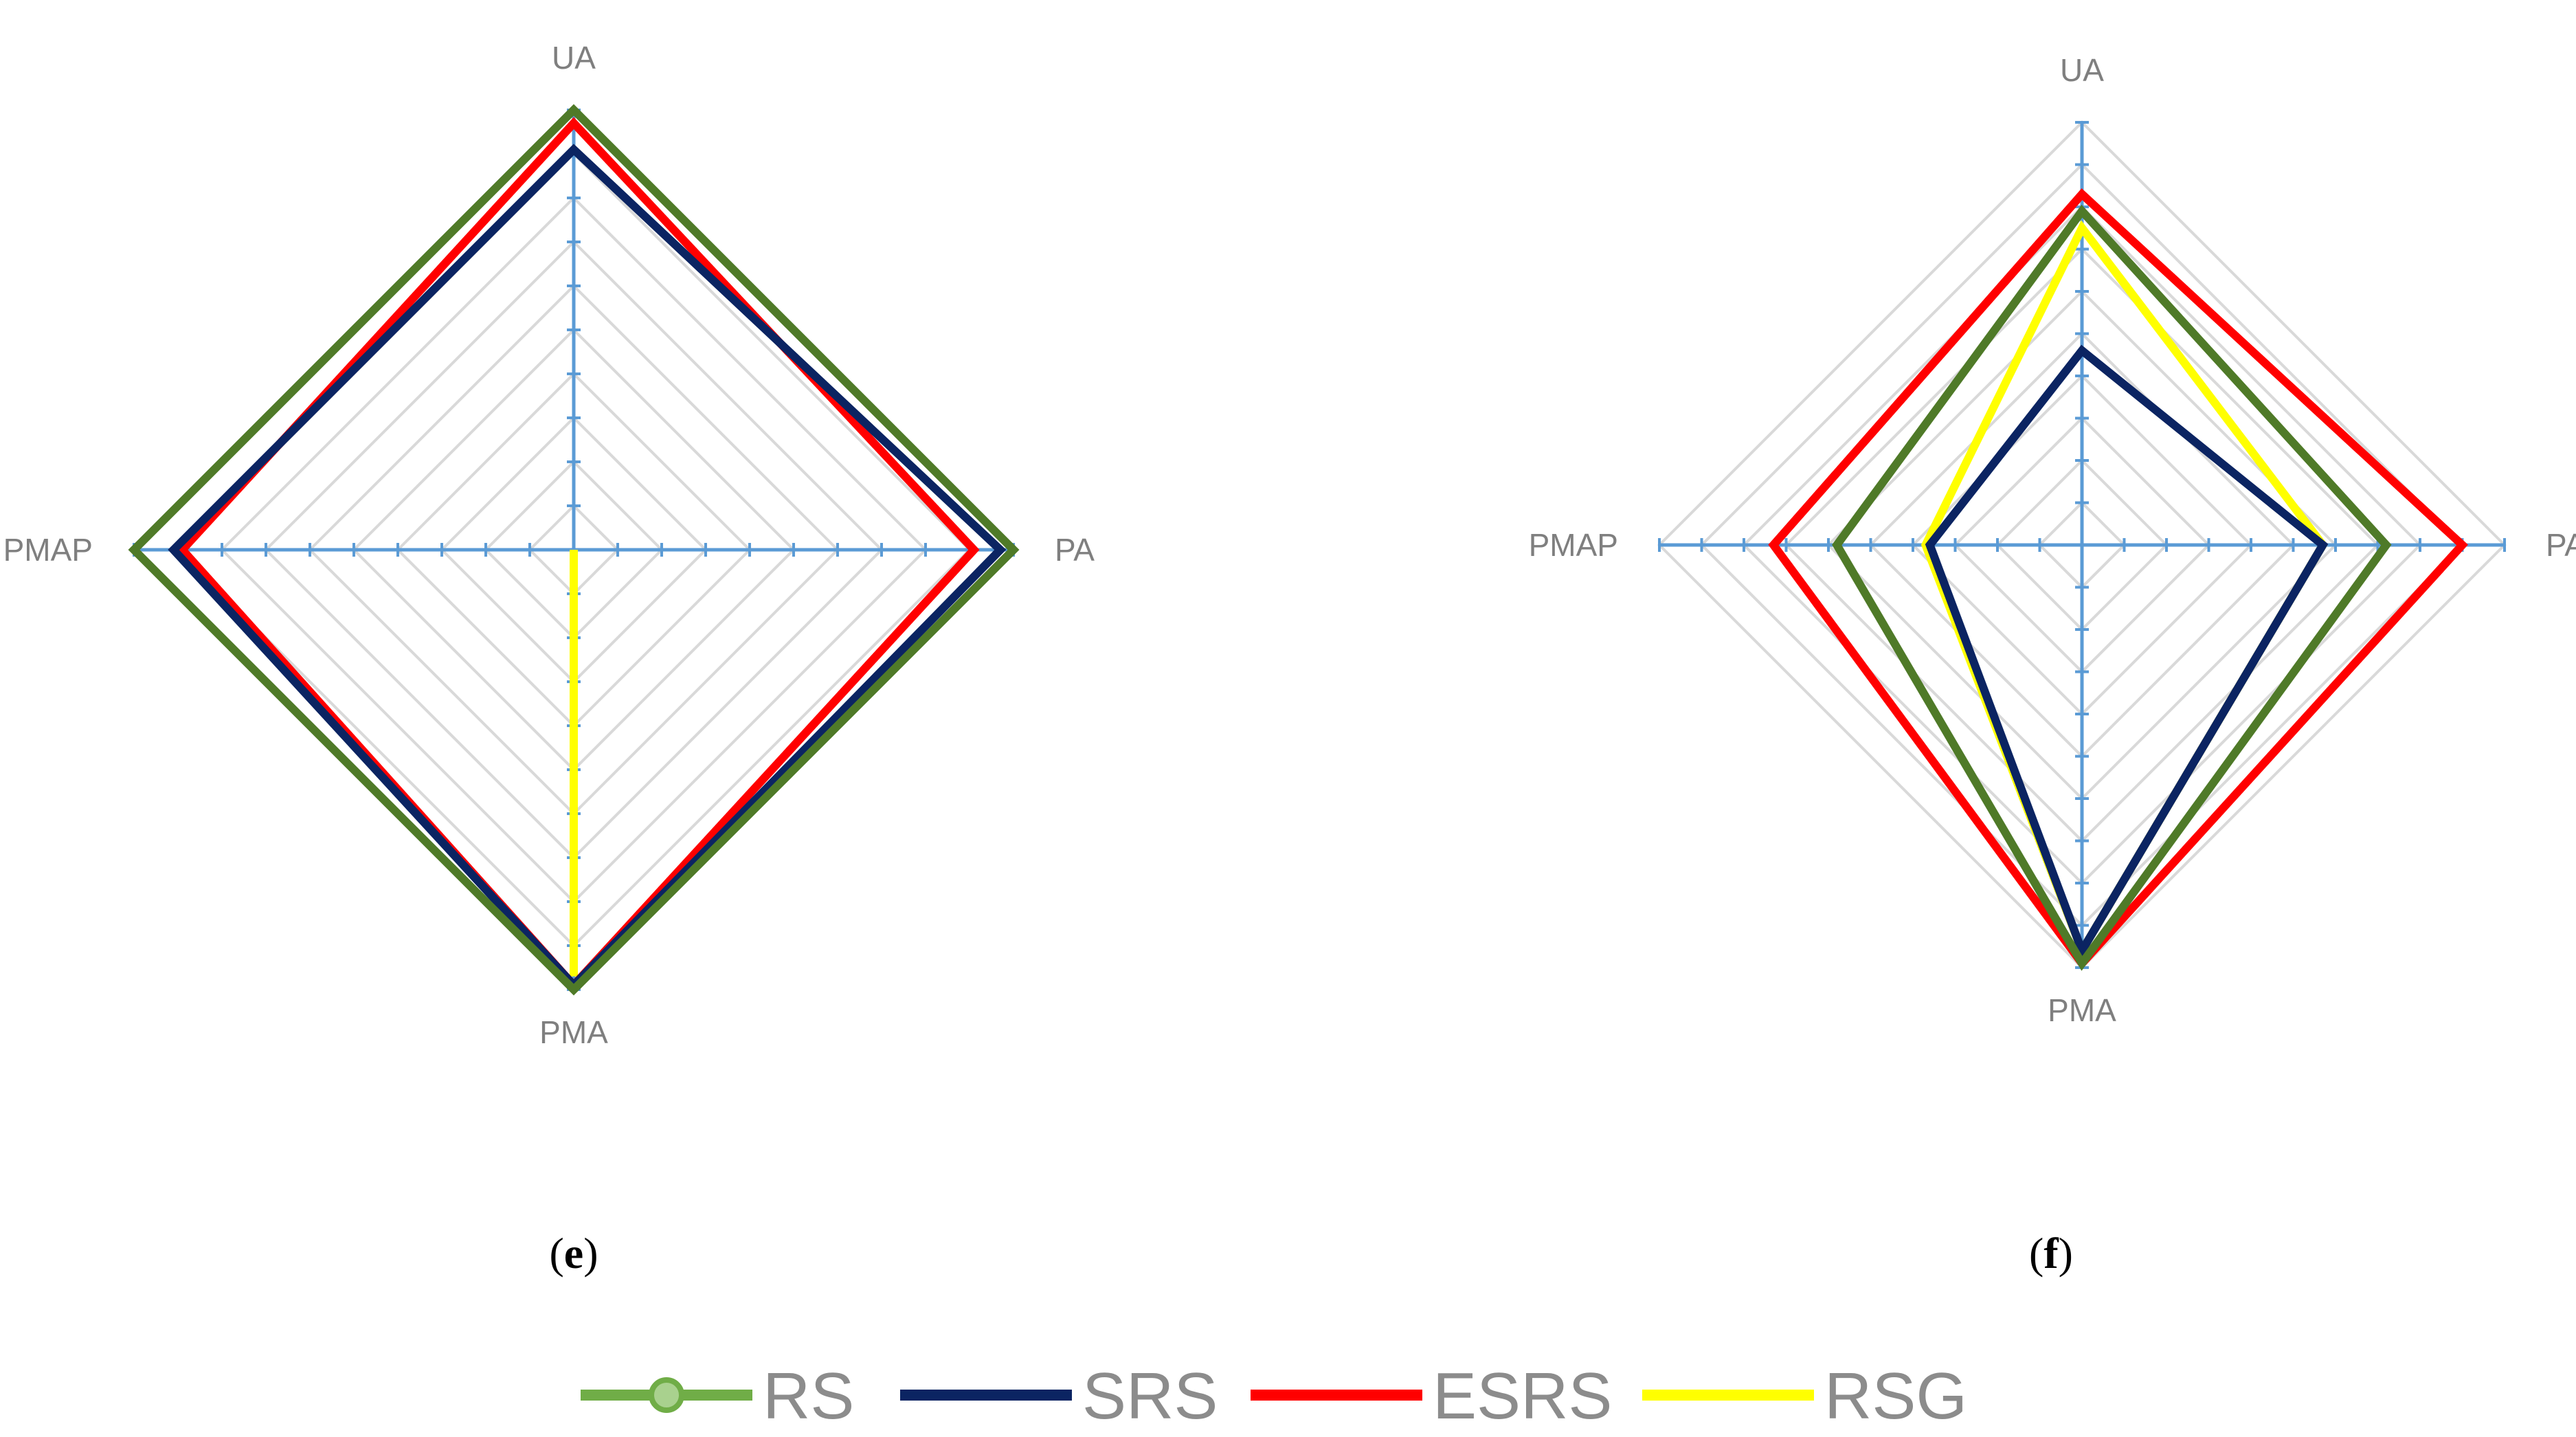 Image resolution: width=2576 pixels, height=1437 pixels. I want to click on axis-label-e-ua: UA, so click(574, 58).